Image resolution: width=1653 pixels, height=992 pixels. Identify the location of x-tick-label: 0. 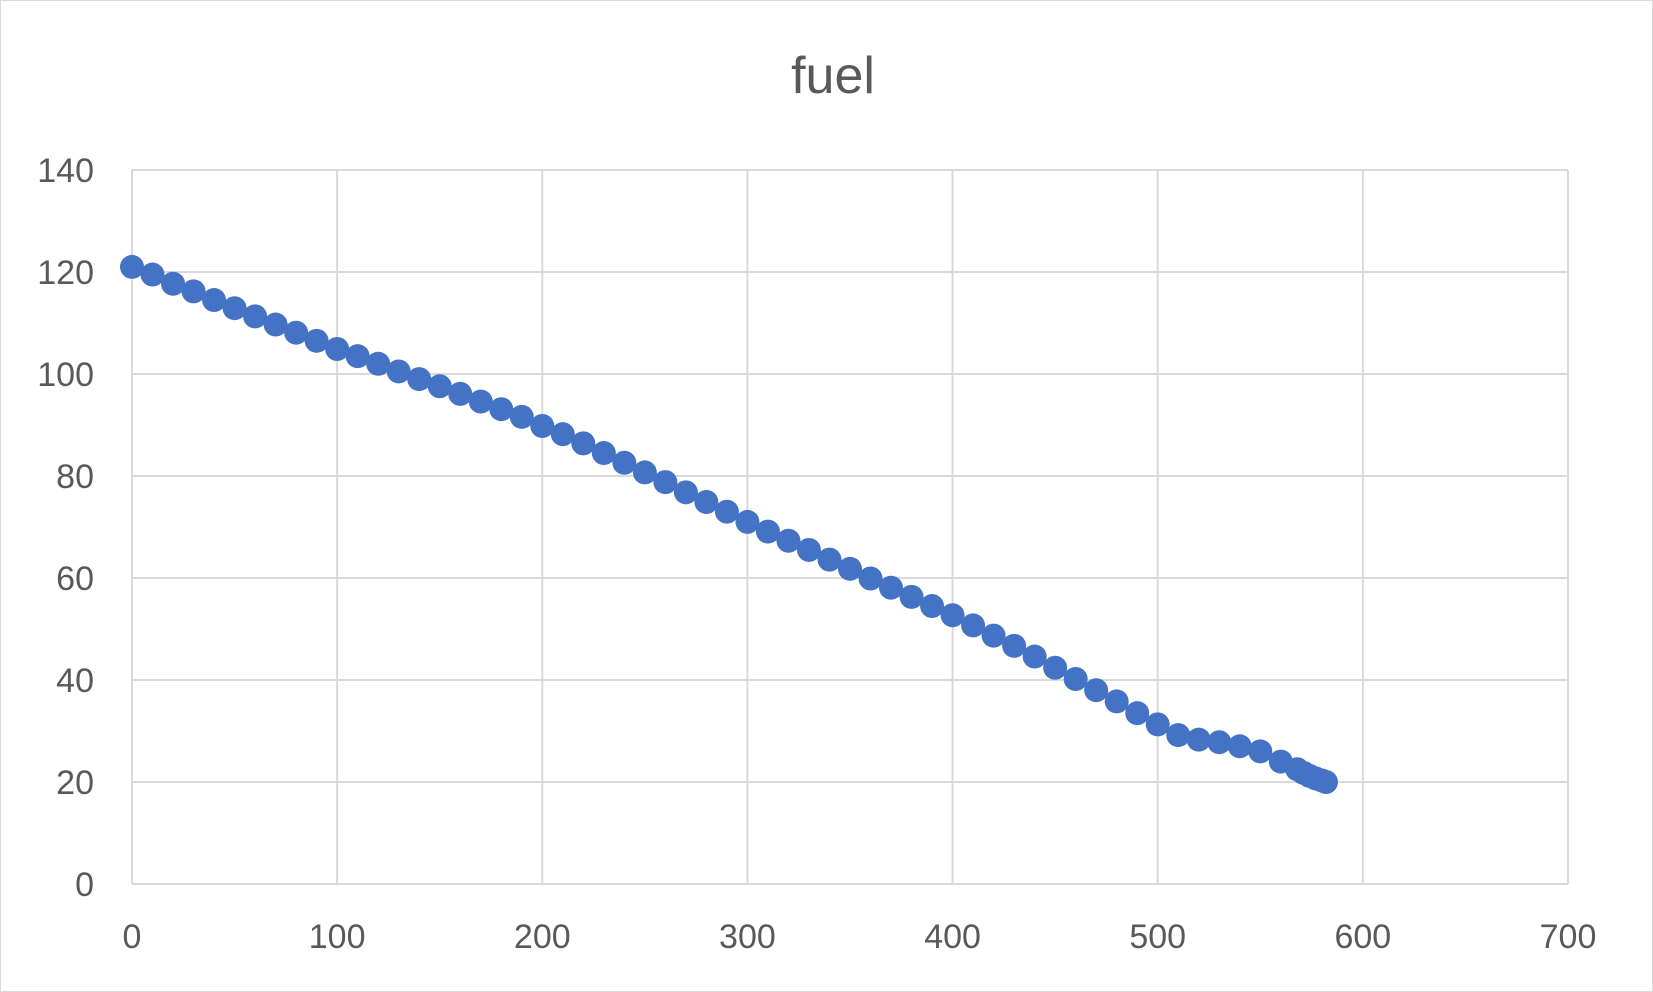
(132, 937).